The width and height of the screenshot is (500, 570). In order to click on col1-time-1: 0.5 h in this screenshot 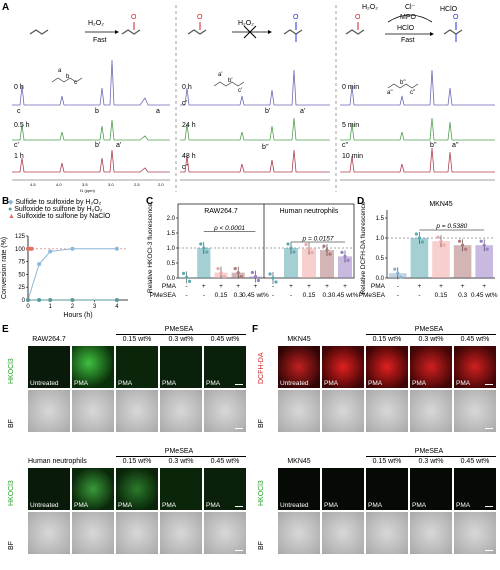, I will do `click(22, 125)`.